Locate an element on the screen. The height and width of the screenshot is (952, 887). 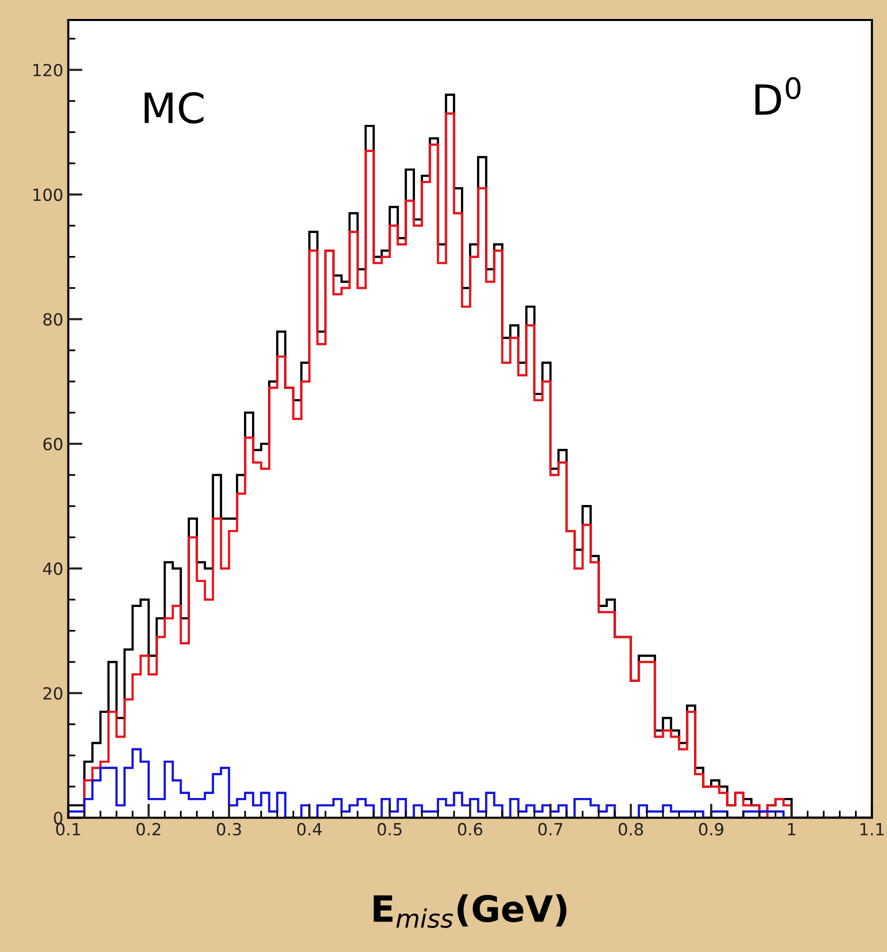
y-tick-label: 60 is located at coordinates (52, 444).